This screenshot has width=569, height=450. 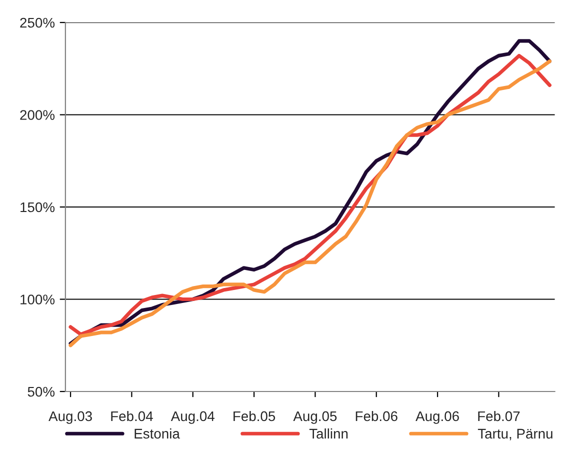 What do you see at coordinates (328, 433) in the screenshot?
I see `legend-label: Tallinn` at bounding box center [328, 433].